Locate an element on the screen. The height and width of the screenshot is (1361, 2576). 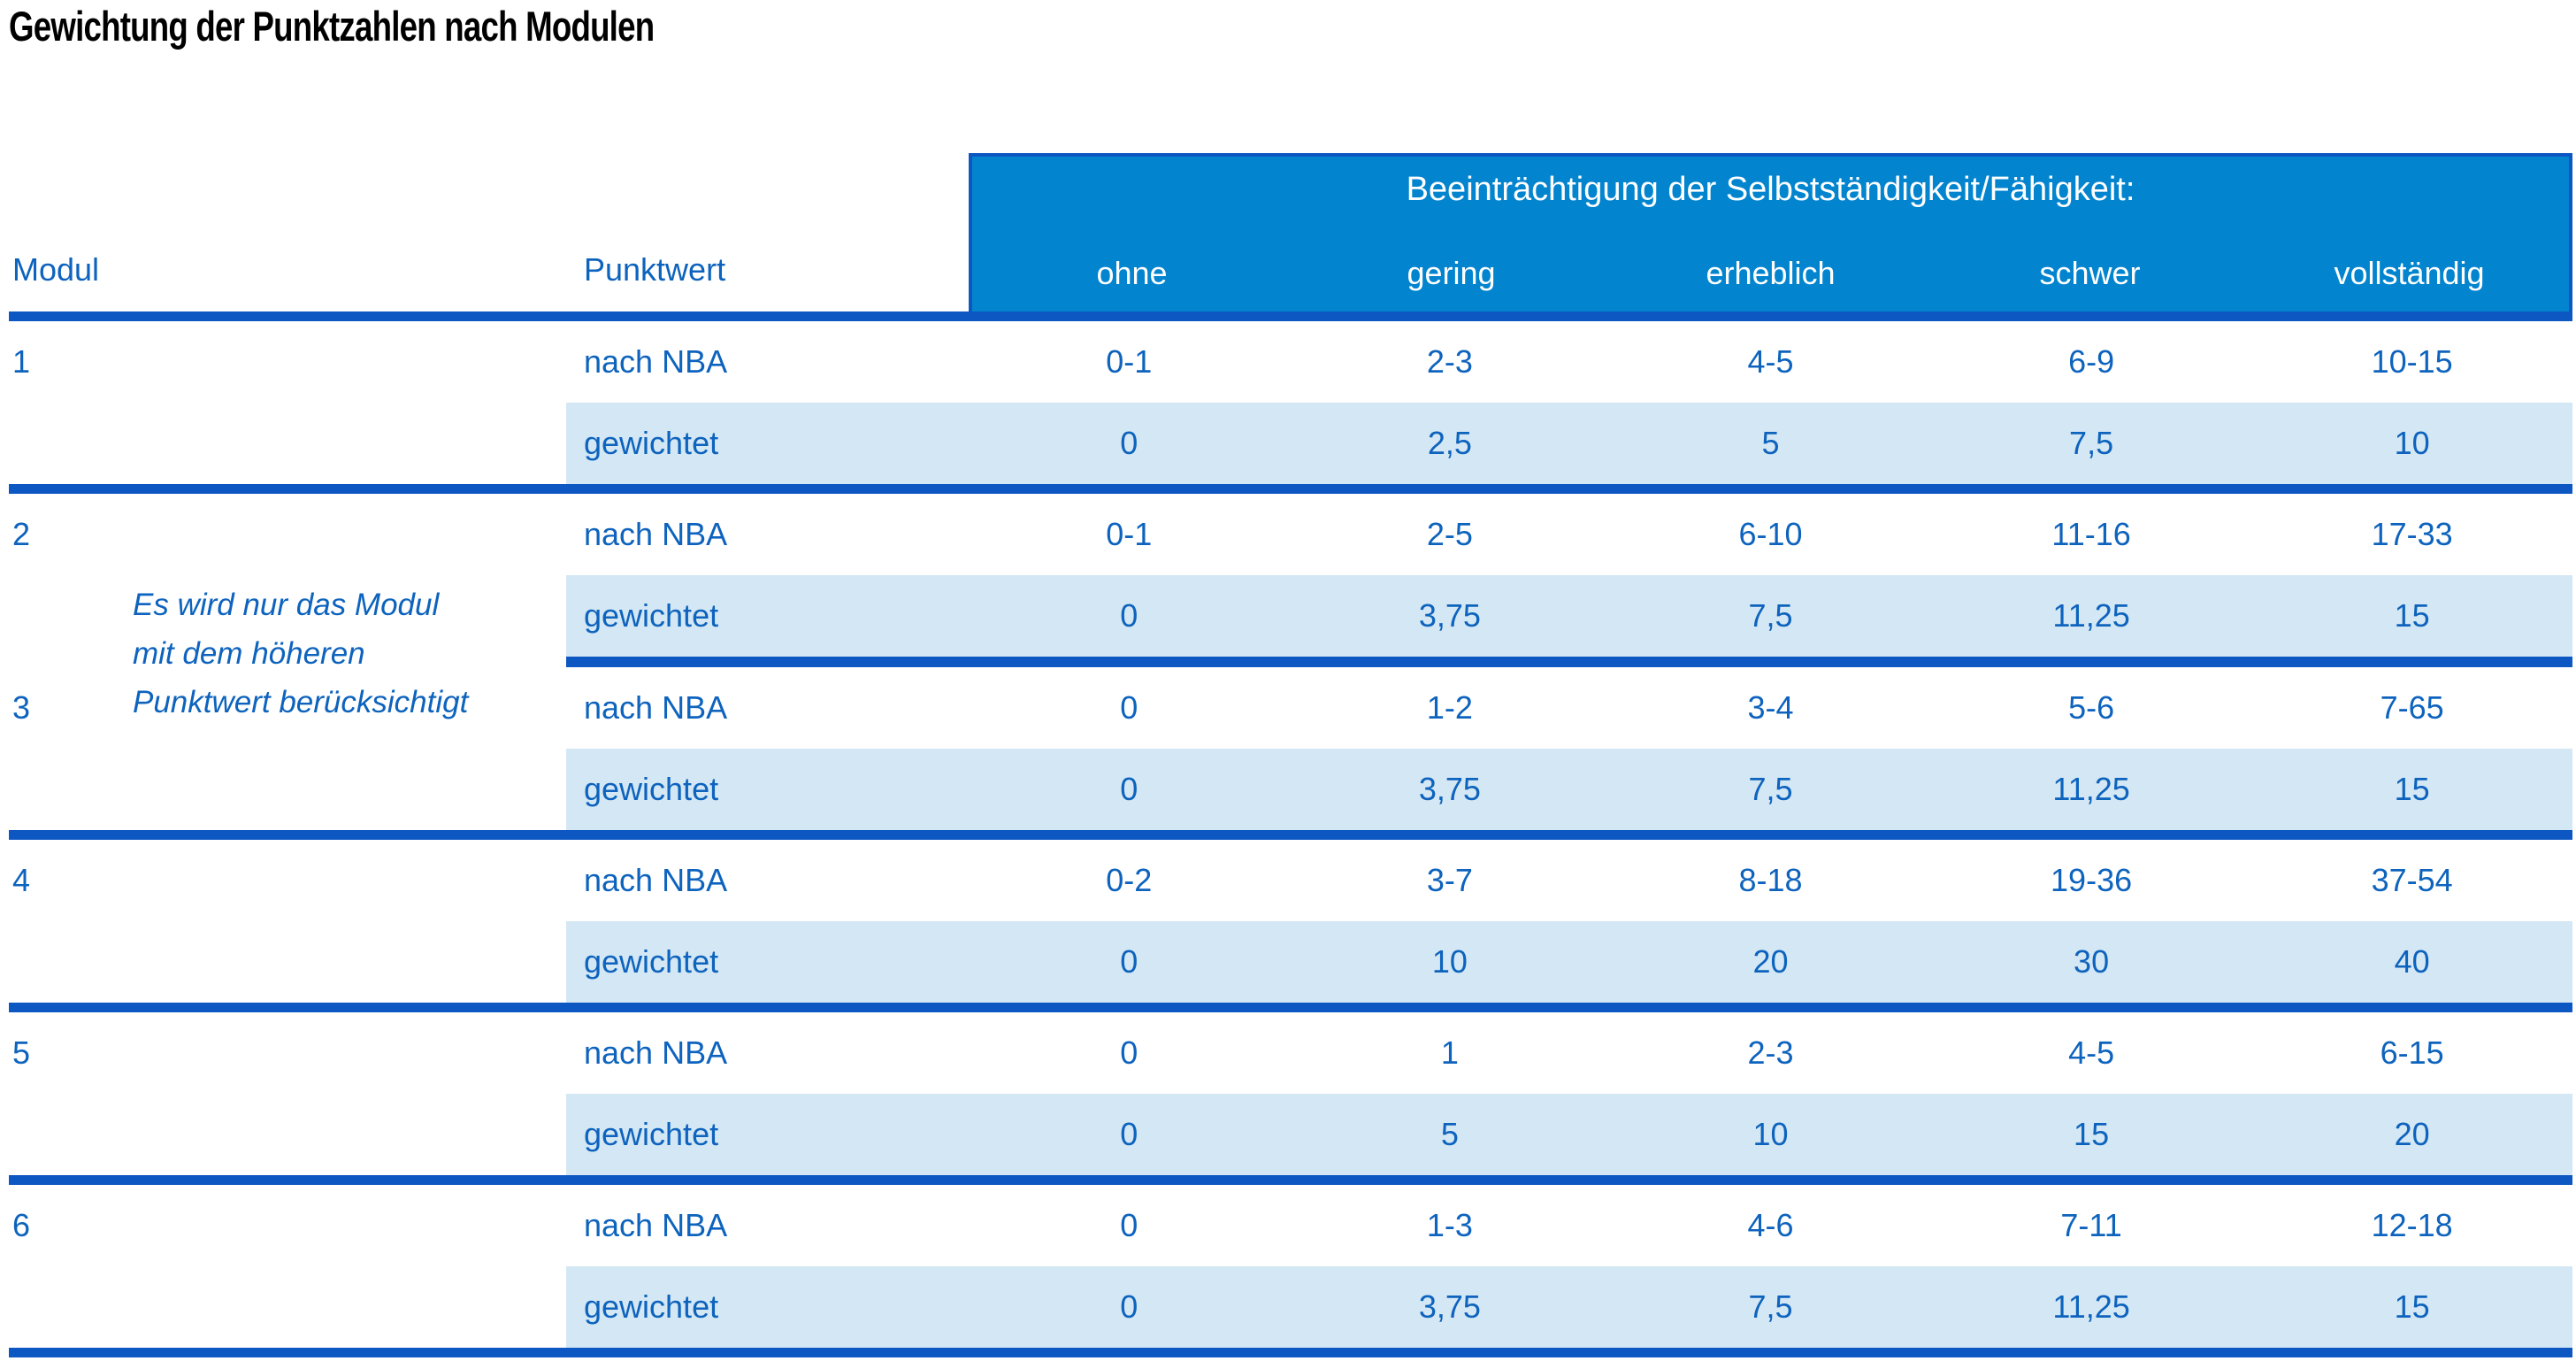
note-line: mit dem höheren is located at coordinates (249, 653).